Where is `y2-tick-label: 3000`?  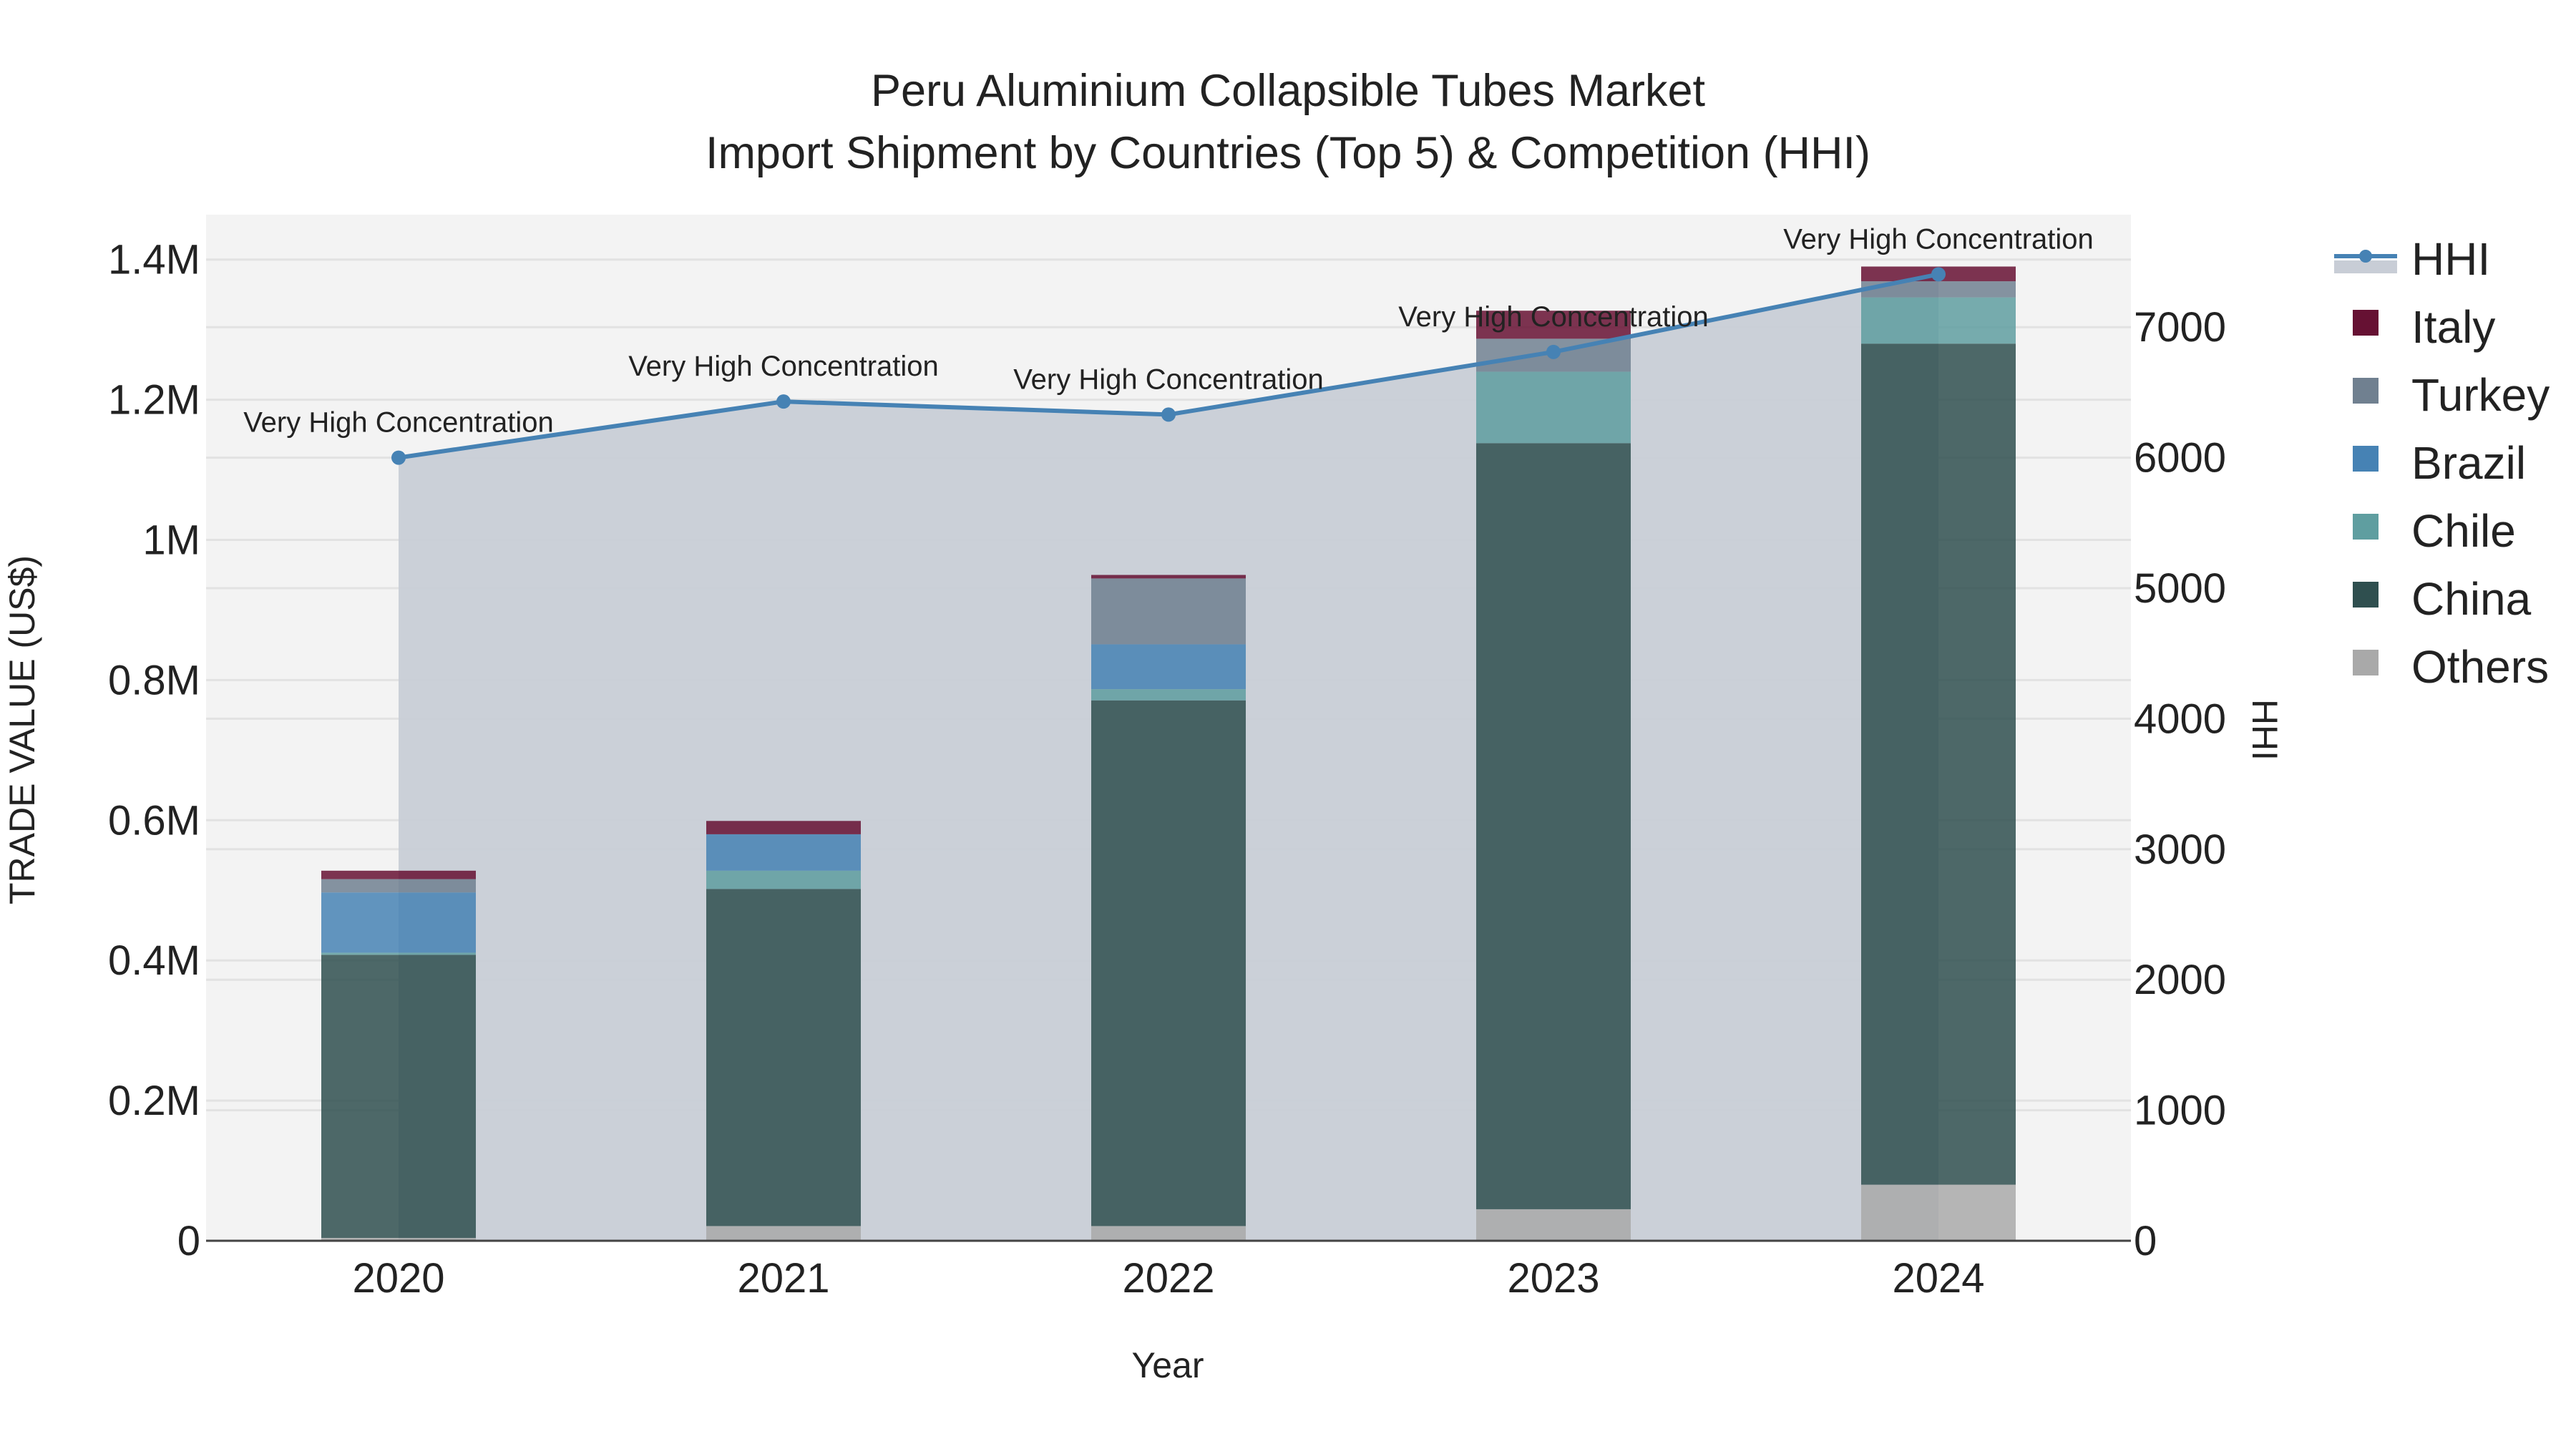 y2-tick-label: 3000 is located at coordinates (2180, 849).